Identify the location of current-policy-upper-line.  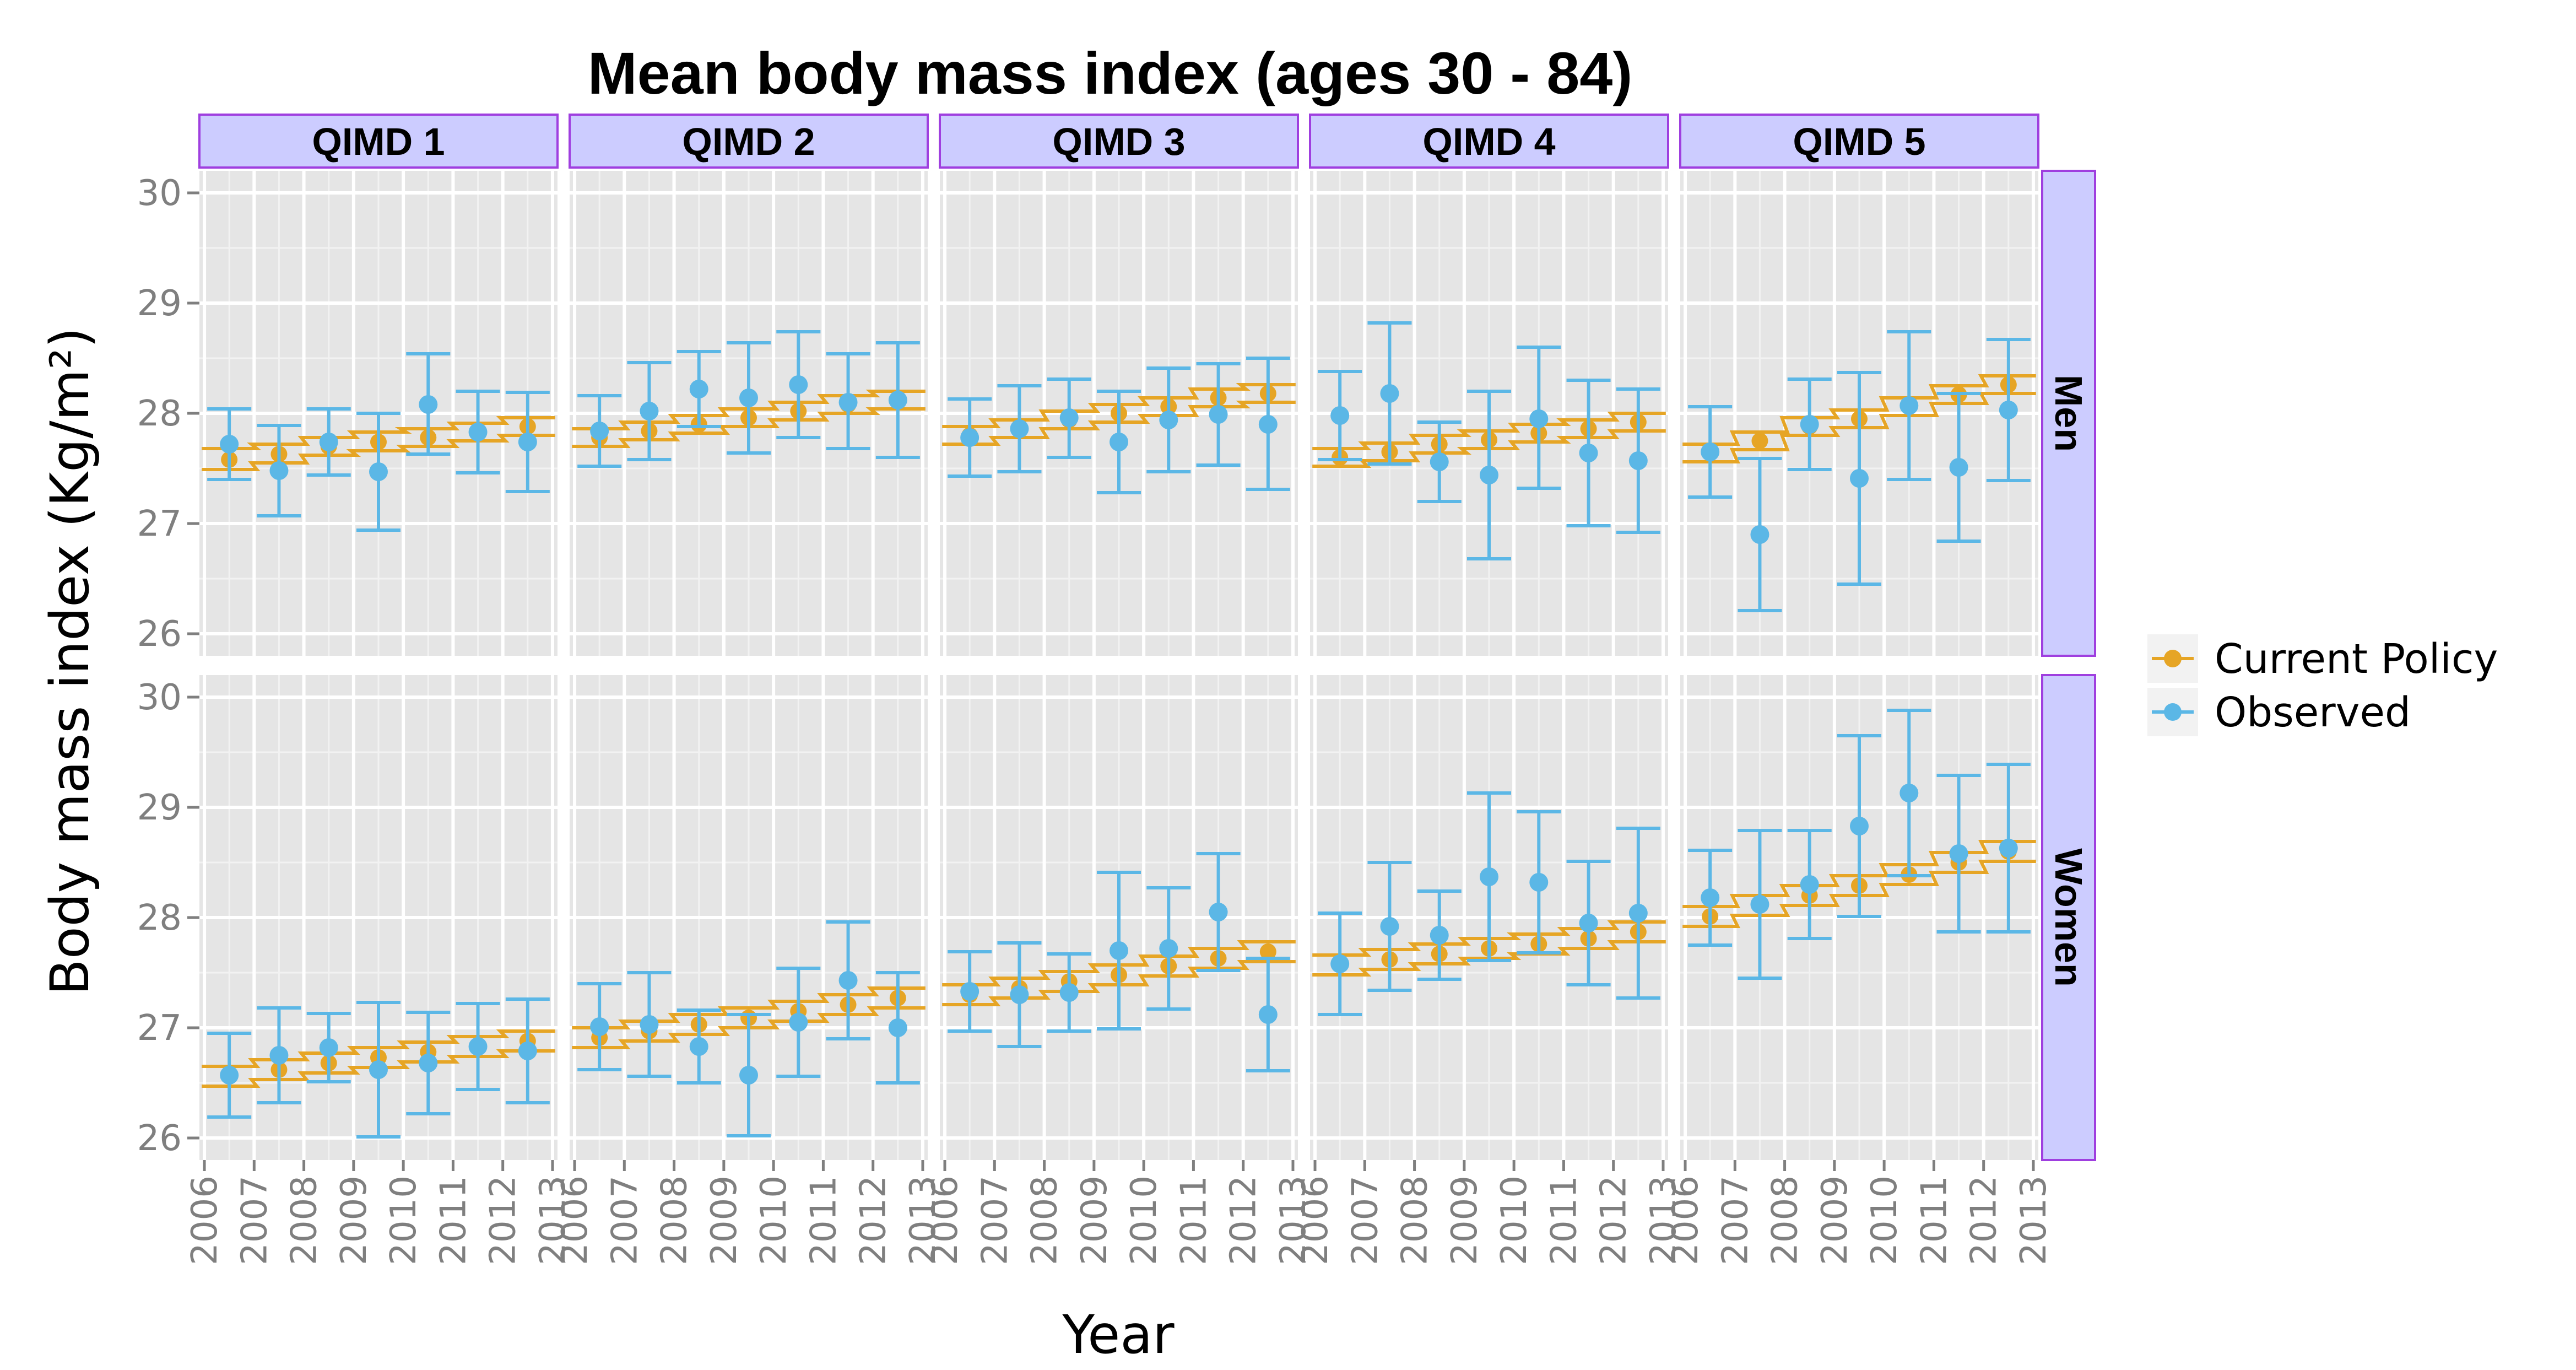
(749, 1007).